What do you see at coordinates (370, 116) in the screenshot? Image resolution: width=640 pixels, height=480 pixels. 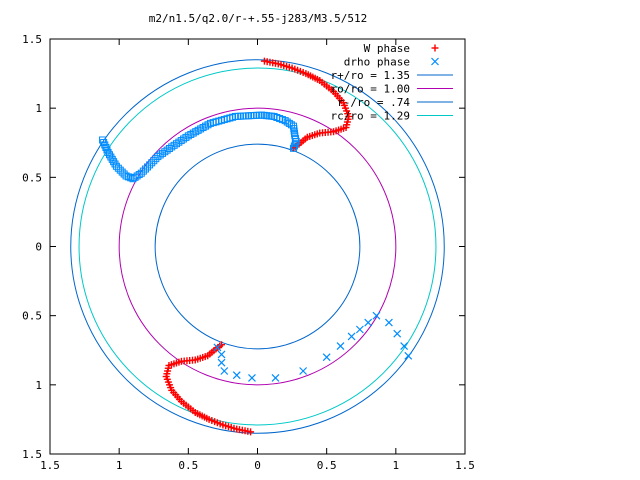 I see `legend-label: rc/ro = 1.29` at bounding box center [370, 116].